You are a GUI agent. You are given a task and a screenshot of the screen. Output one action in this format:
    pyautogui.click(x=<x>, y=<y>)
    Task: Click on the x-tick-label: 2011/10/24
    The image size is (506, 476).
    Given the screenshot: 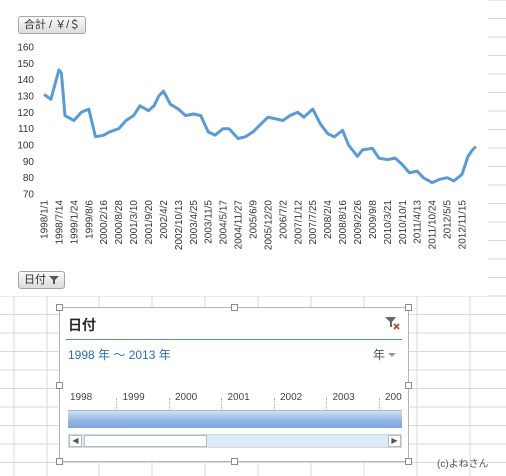 What is the action you would take?
    pyautogui.click(x=433, y=225)
    